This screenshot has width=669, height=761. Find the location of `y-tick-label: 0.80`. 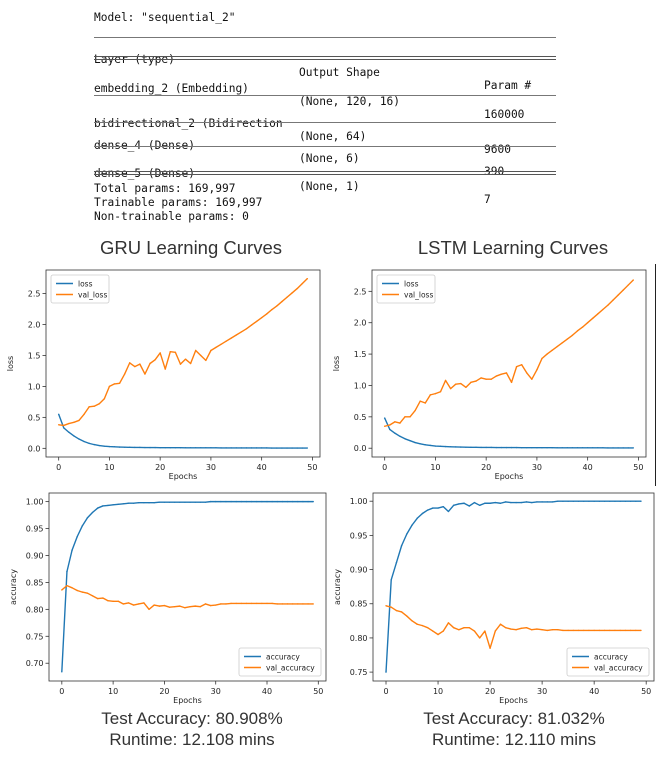

y-tick-label: 0.80 is located at coordinates (359, 638).